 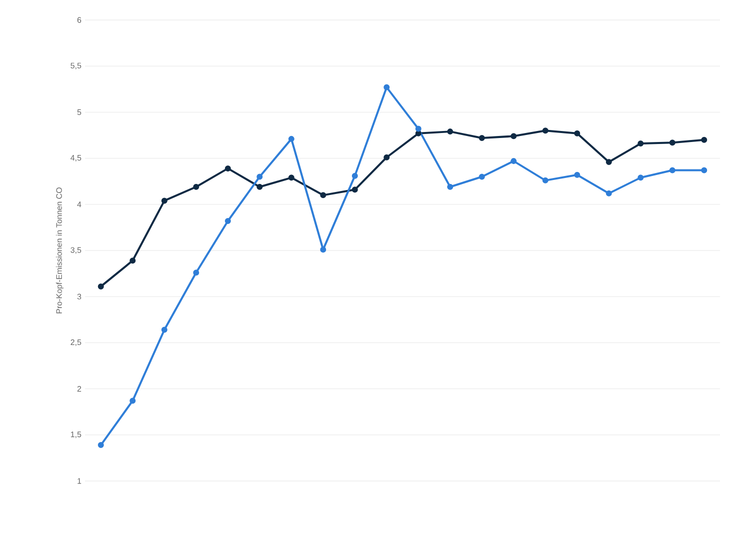 I want to click on y-tick-label: 3, so click(x=79, y=297).